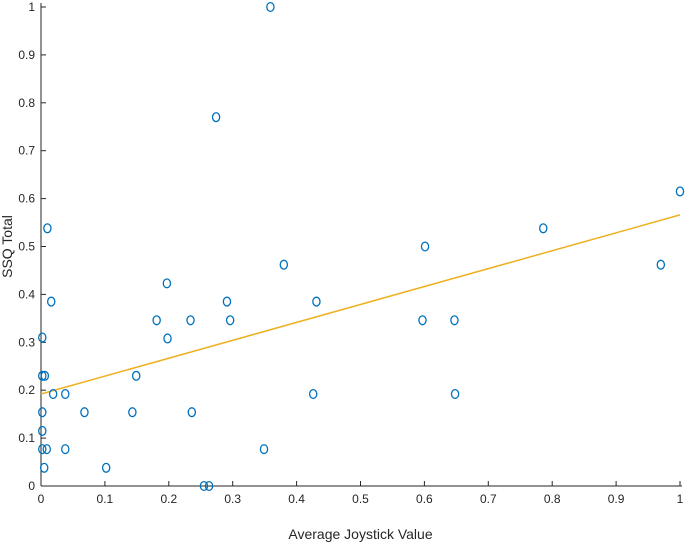 The width and height of the screenshot is (685, 546). Describe the element at coordinates (41, 499) in the screenshot. I see `x-tick-label: 0` at that location.